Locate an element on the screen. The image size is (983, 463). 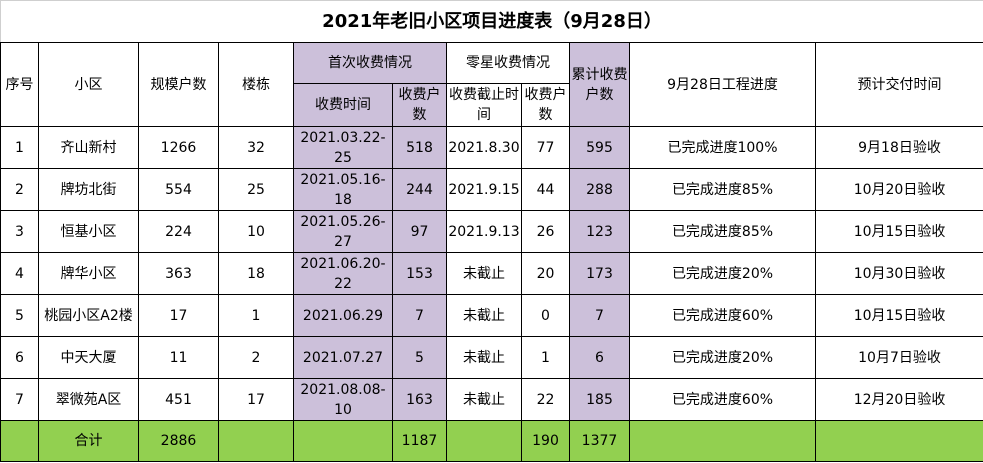
total-row: 合计 2886 1187 190 1377 is located at coordinates (491, 441).